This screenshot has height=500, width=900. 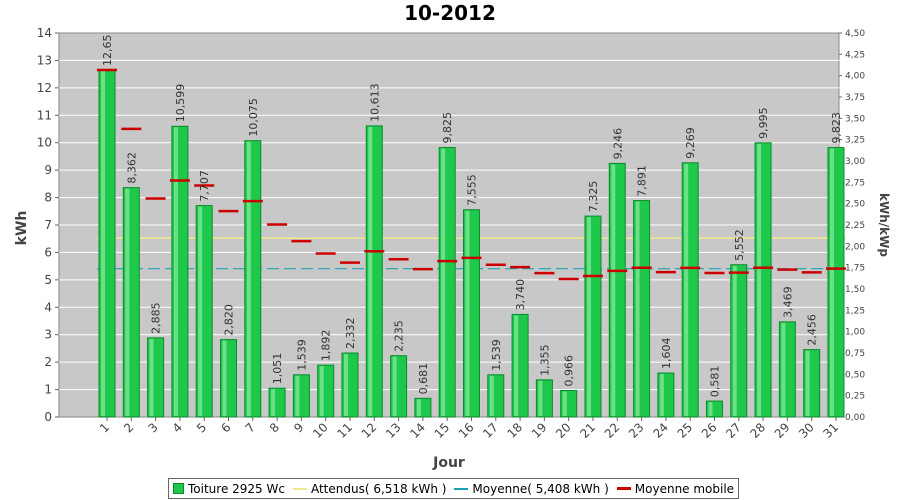 What do you see at coordinates (225, 427) in the screenshot?
I see `x-tick-label: 6` at bounding box center [225, 427].